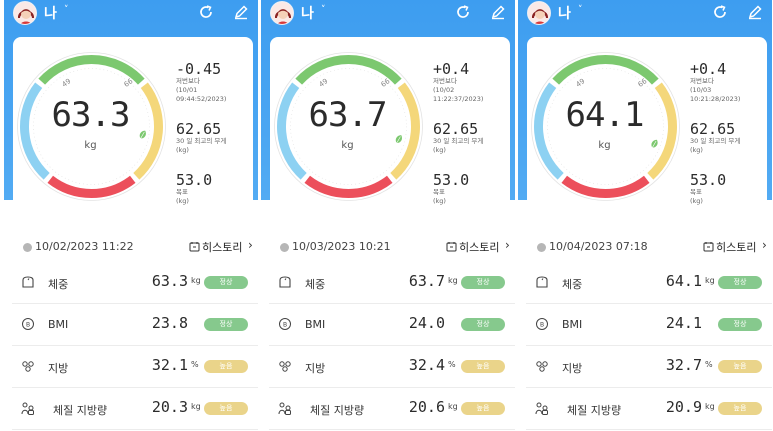 This screenshot has height=431, width=773. I want to click on metric-value: 32.1, so click(169, 365).